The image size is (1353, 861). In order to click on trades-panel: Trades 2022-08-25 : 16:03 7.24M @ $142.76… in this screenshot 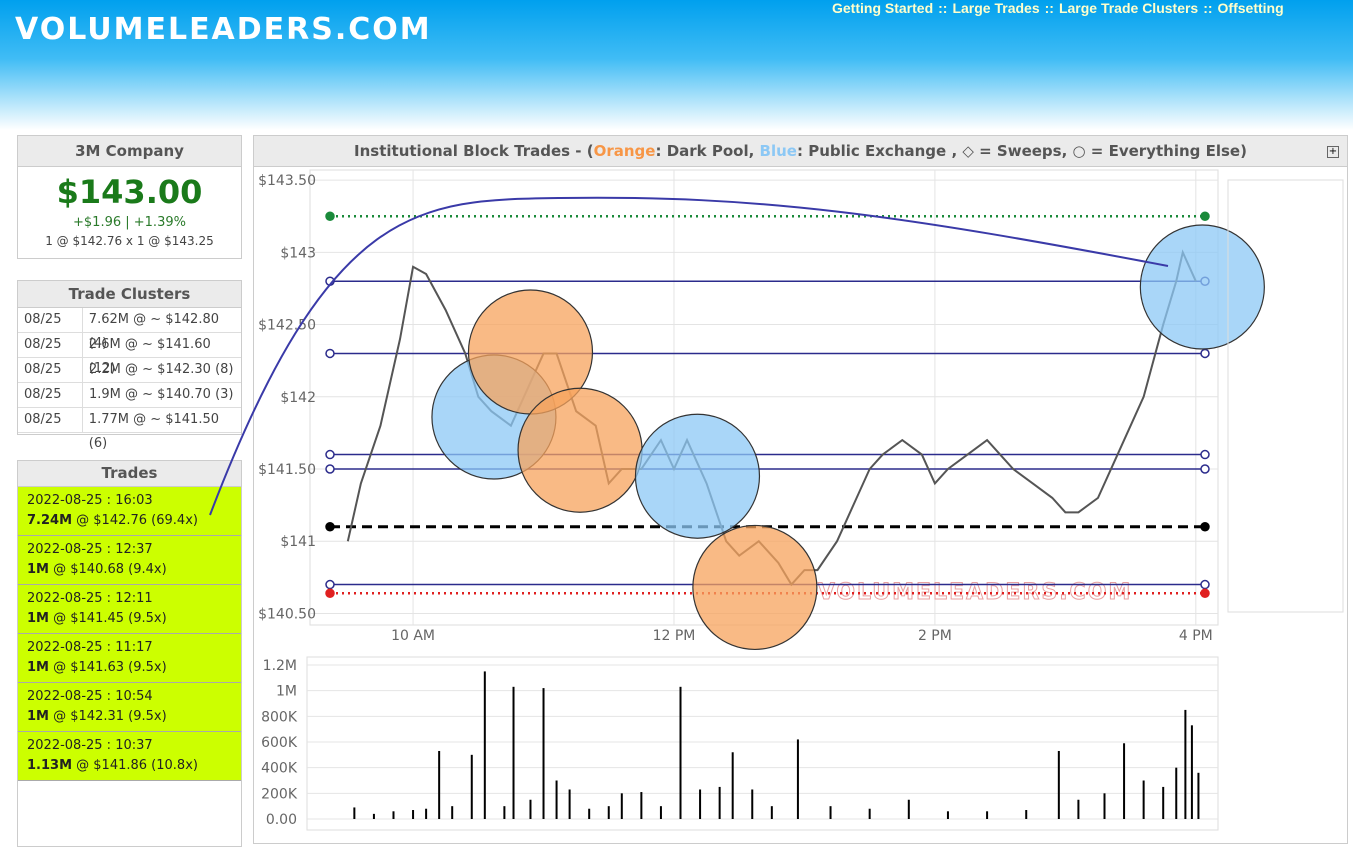, I will do `click(129, 653)`.